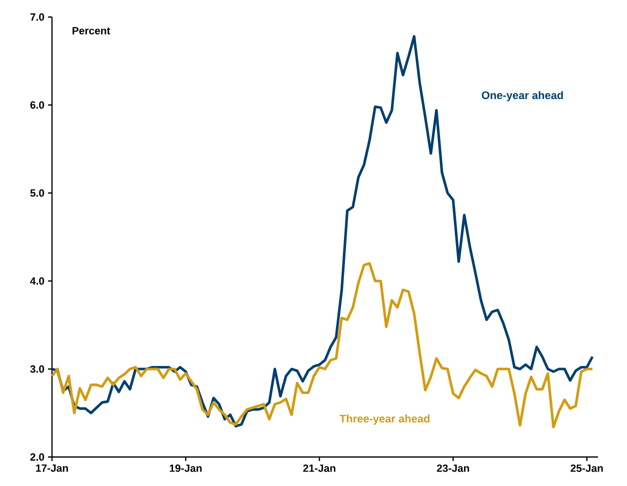 The height and width of the screenshot is (486, 627). Describe the element at coordinates (37, 105) in the screenshot. I see `y-tick-label: 6.0` at that location.